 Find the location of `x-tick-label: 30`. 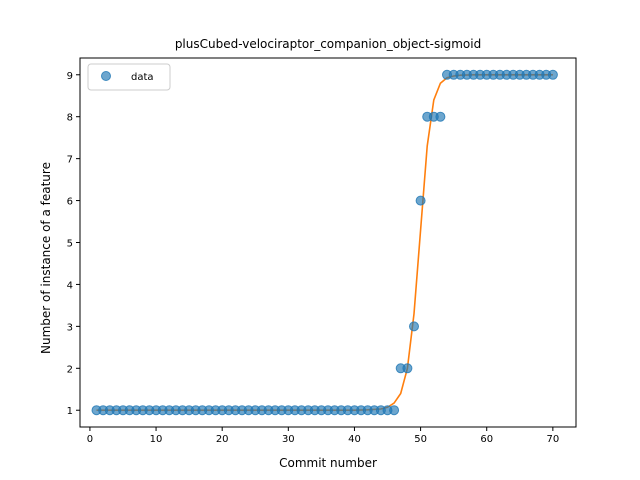

x-tick-label: 30 is located at coordinates (288, 439).